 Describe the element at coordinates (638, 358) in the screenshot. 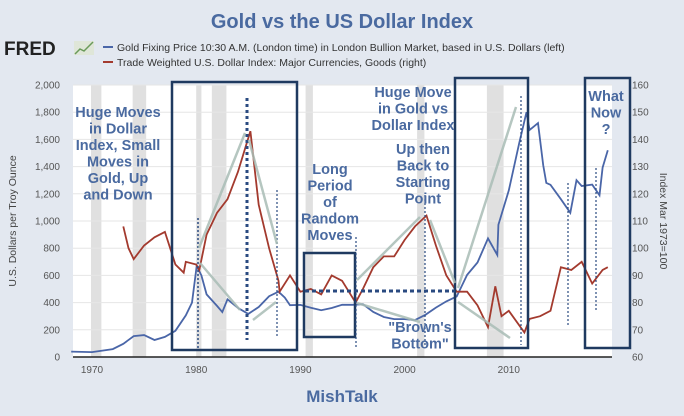

I see `y-tick-right: 60` at that location.